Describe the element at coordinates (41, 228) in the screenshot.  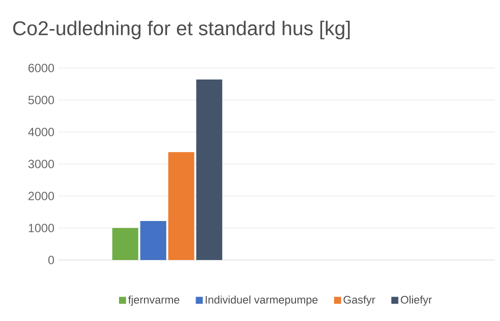
I see `y-tick-label: 1000` at that location.